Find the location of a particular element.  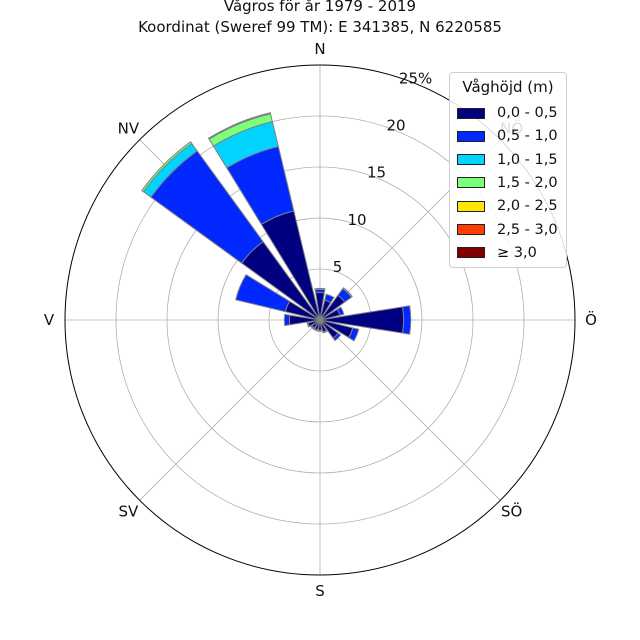

legend-entry: 1,0 - 1,5 is located at coordinates (507, 160).